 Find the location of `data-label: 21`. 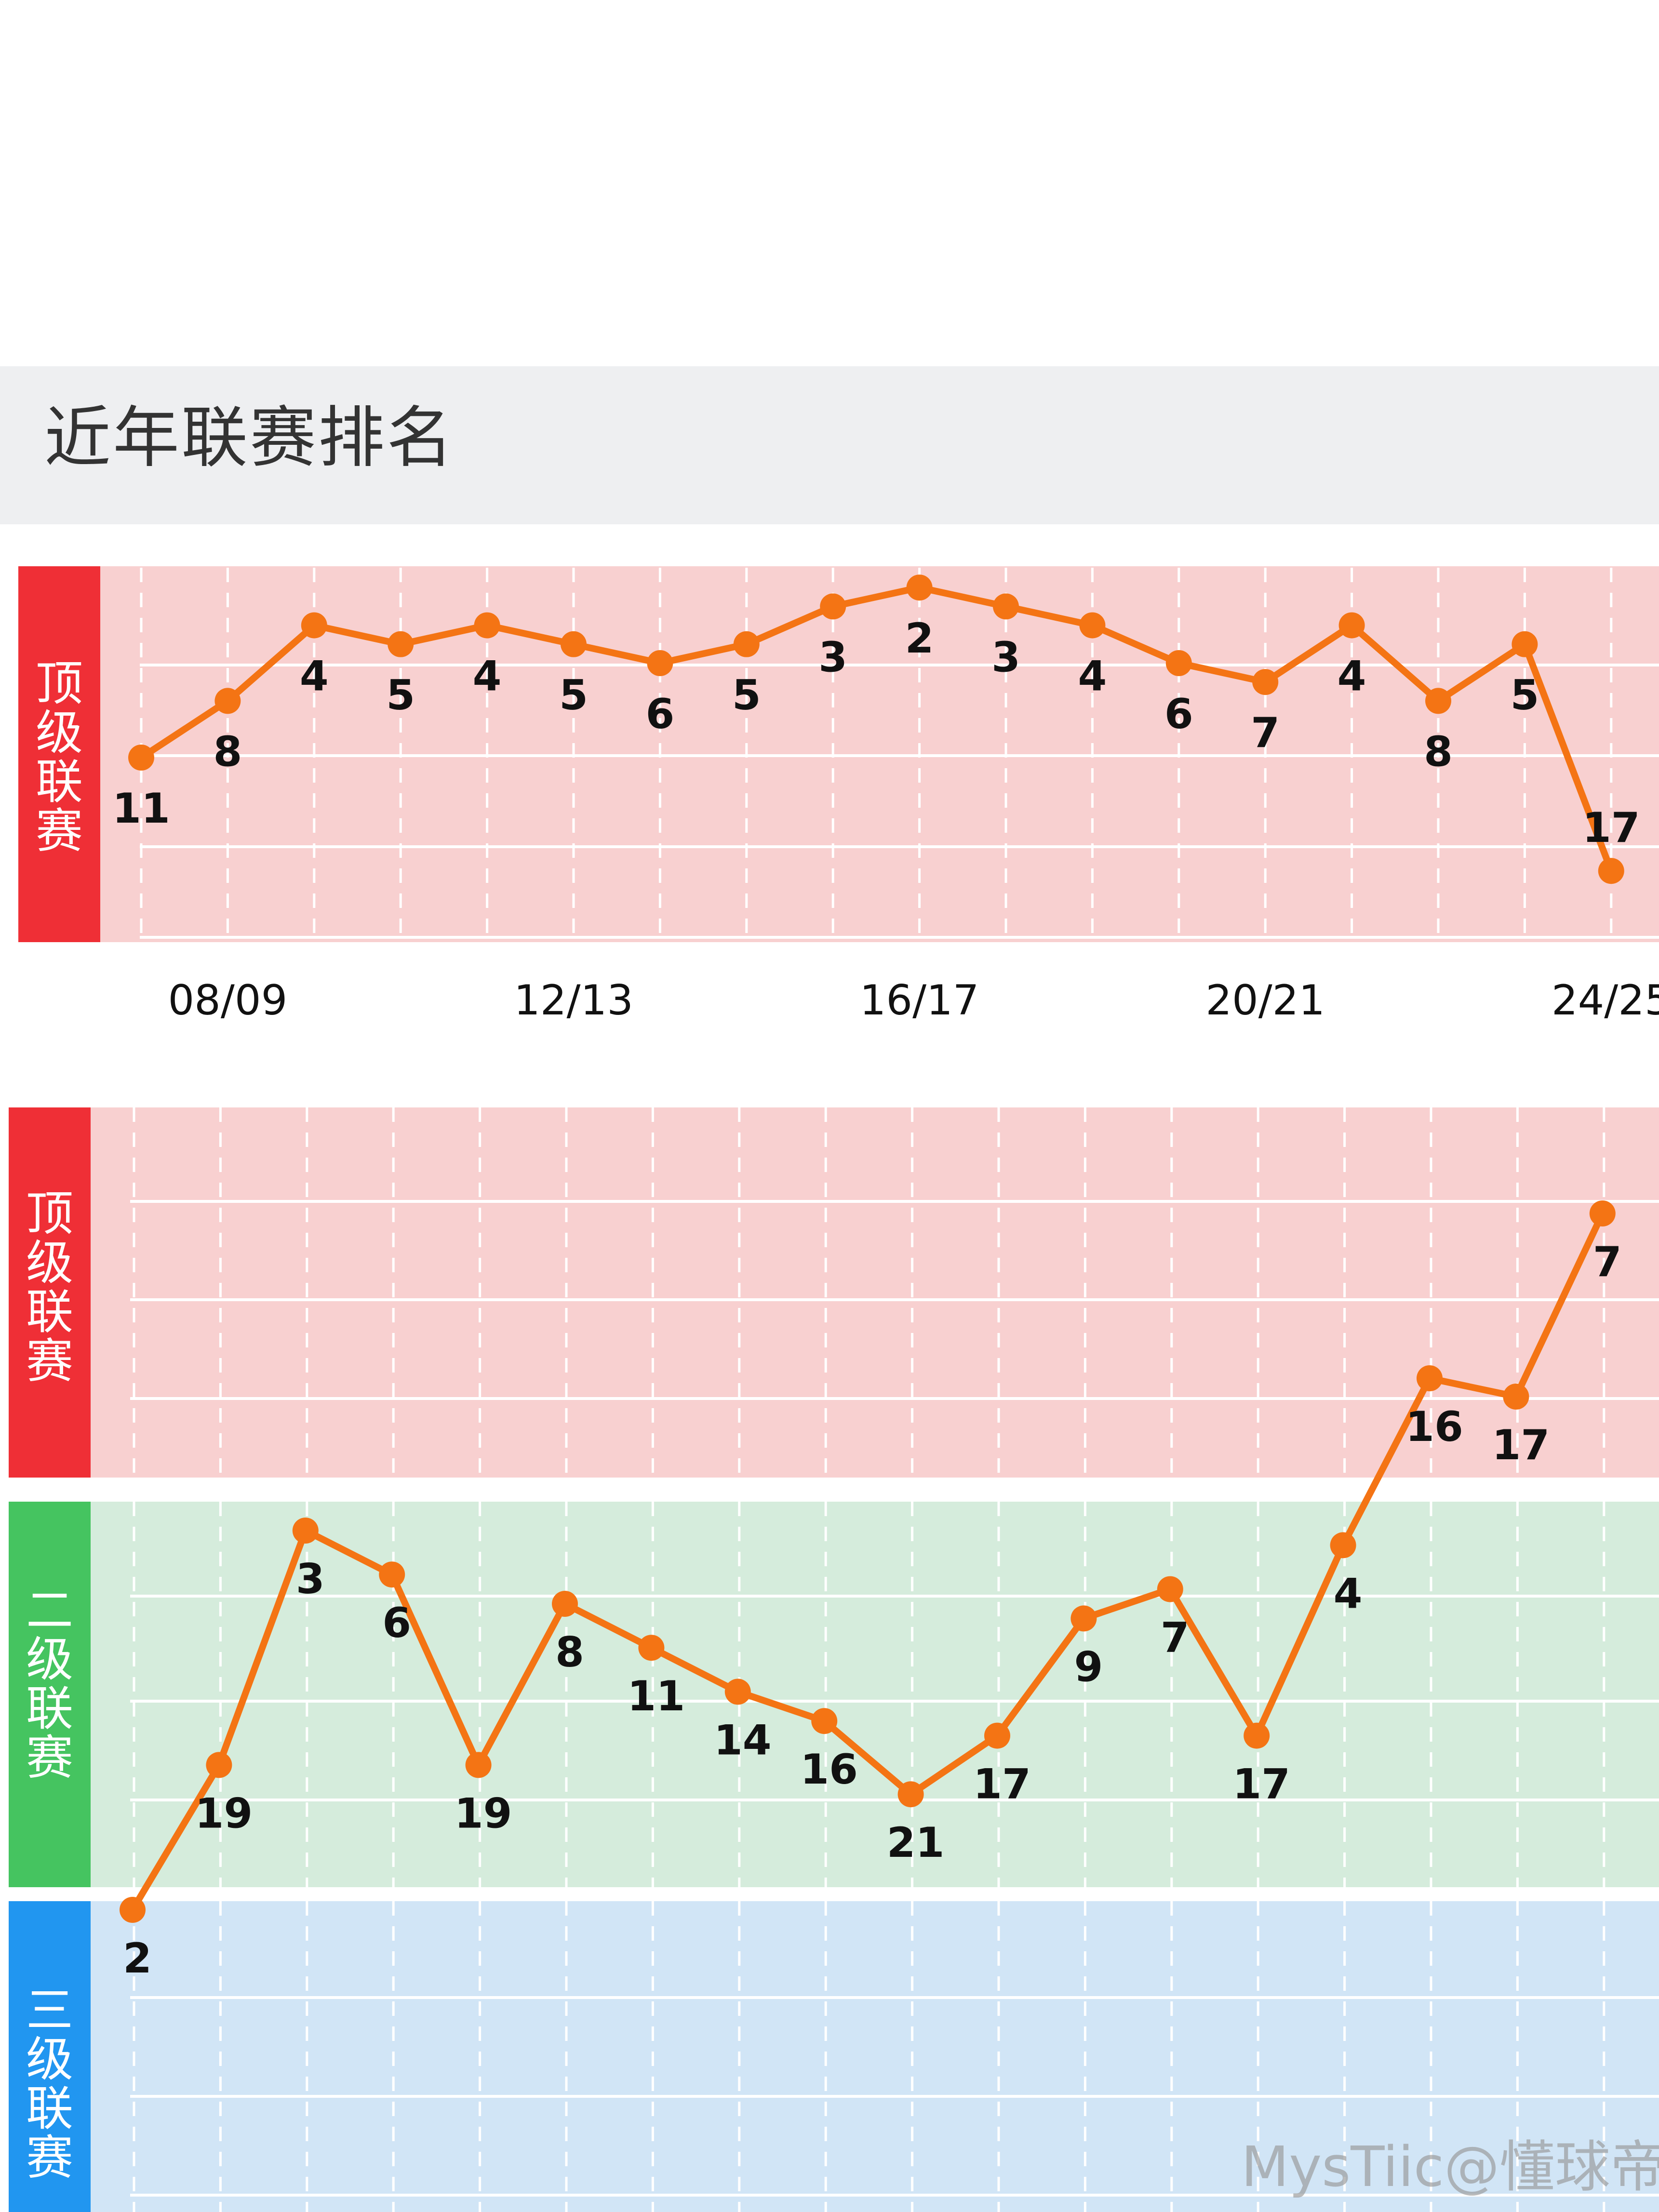

data-label: 21 is located at coordinates (916, 1843).